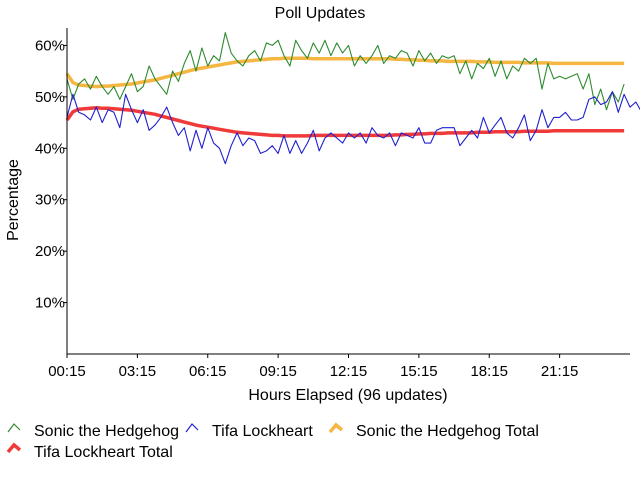 This screenshot has height=480, width=640. I want to click on chart-title: Poll Updates, so click(320, 13).